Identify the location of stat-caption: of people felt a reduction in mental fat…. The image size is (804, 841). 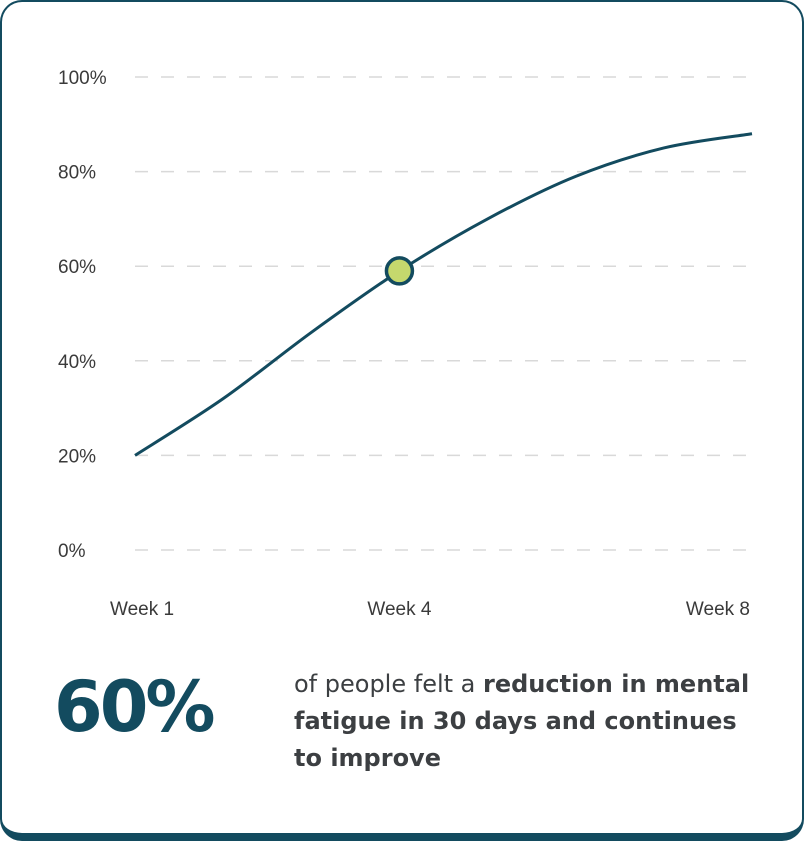
(529, 721).